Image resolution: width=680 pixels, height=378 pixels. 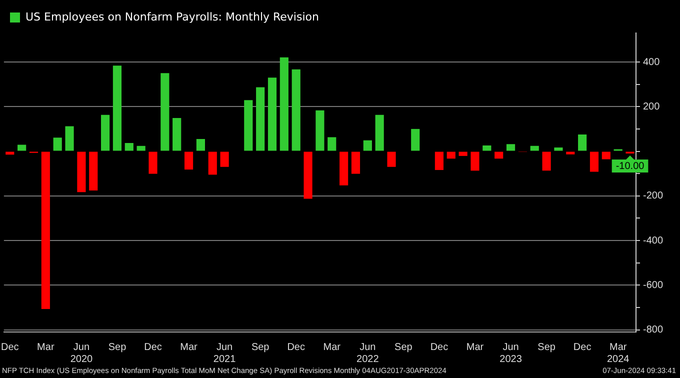 I want to click on y-tick-label: 400, so click(x=651, y=62).